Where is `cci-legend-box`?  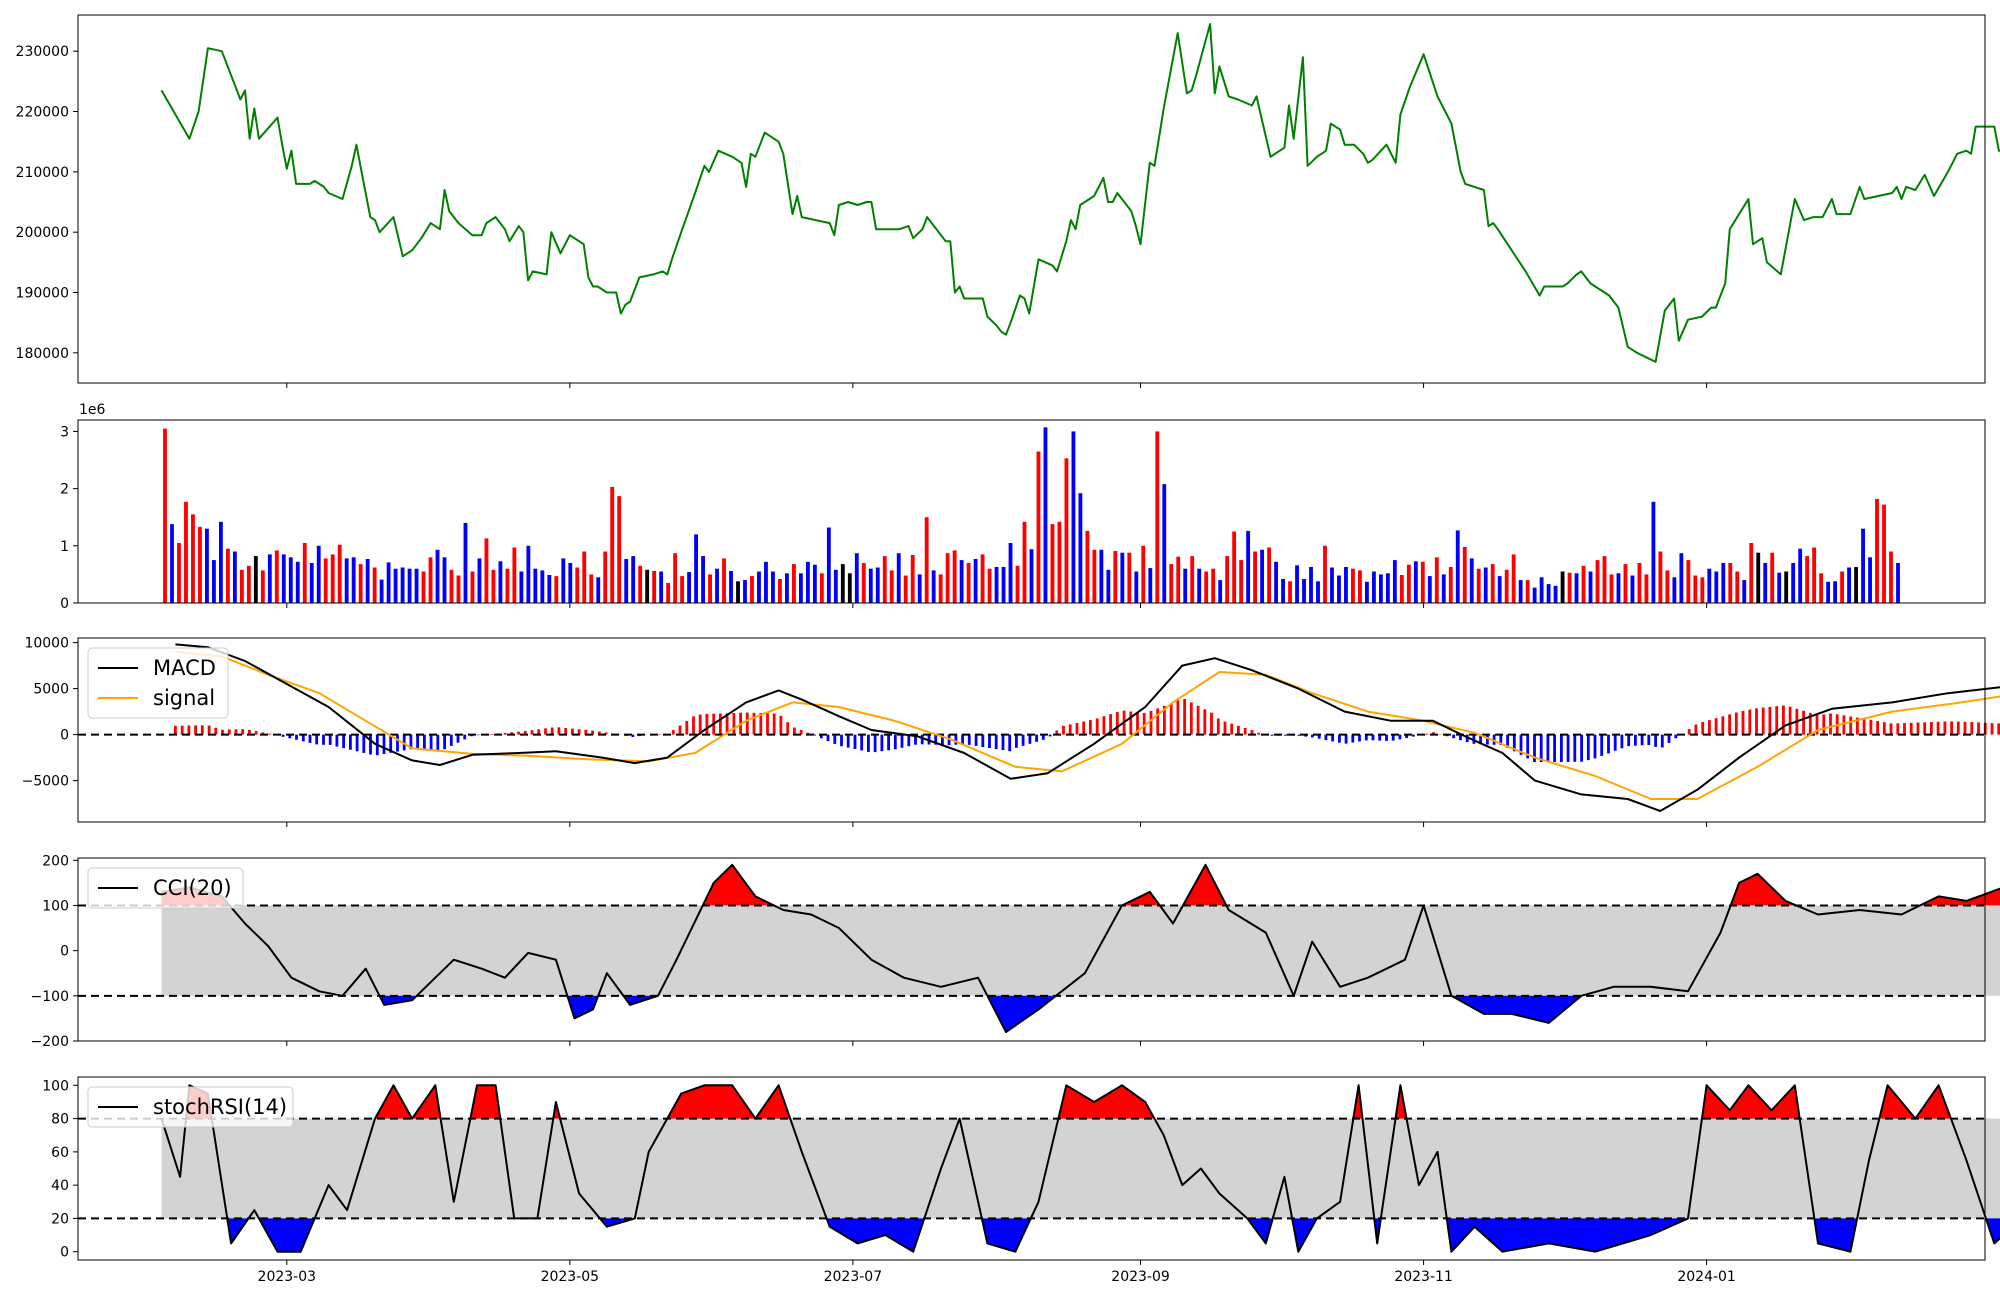 cci-legend-box is located at coordinates (165, 888).